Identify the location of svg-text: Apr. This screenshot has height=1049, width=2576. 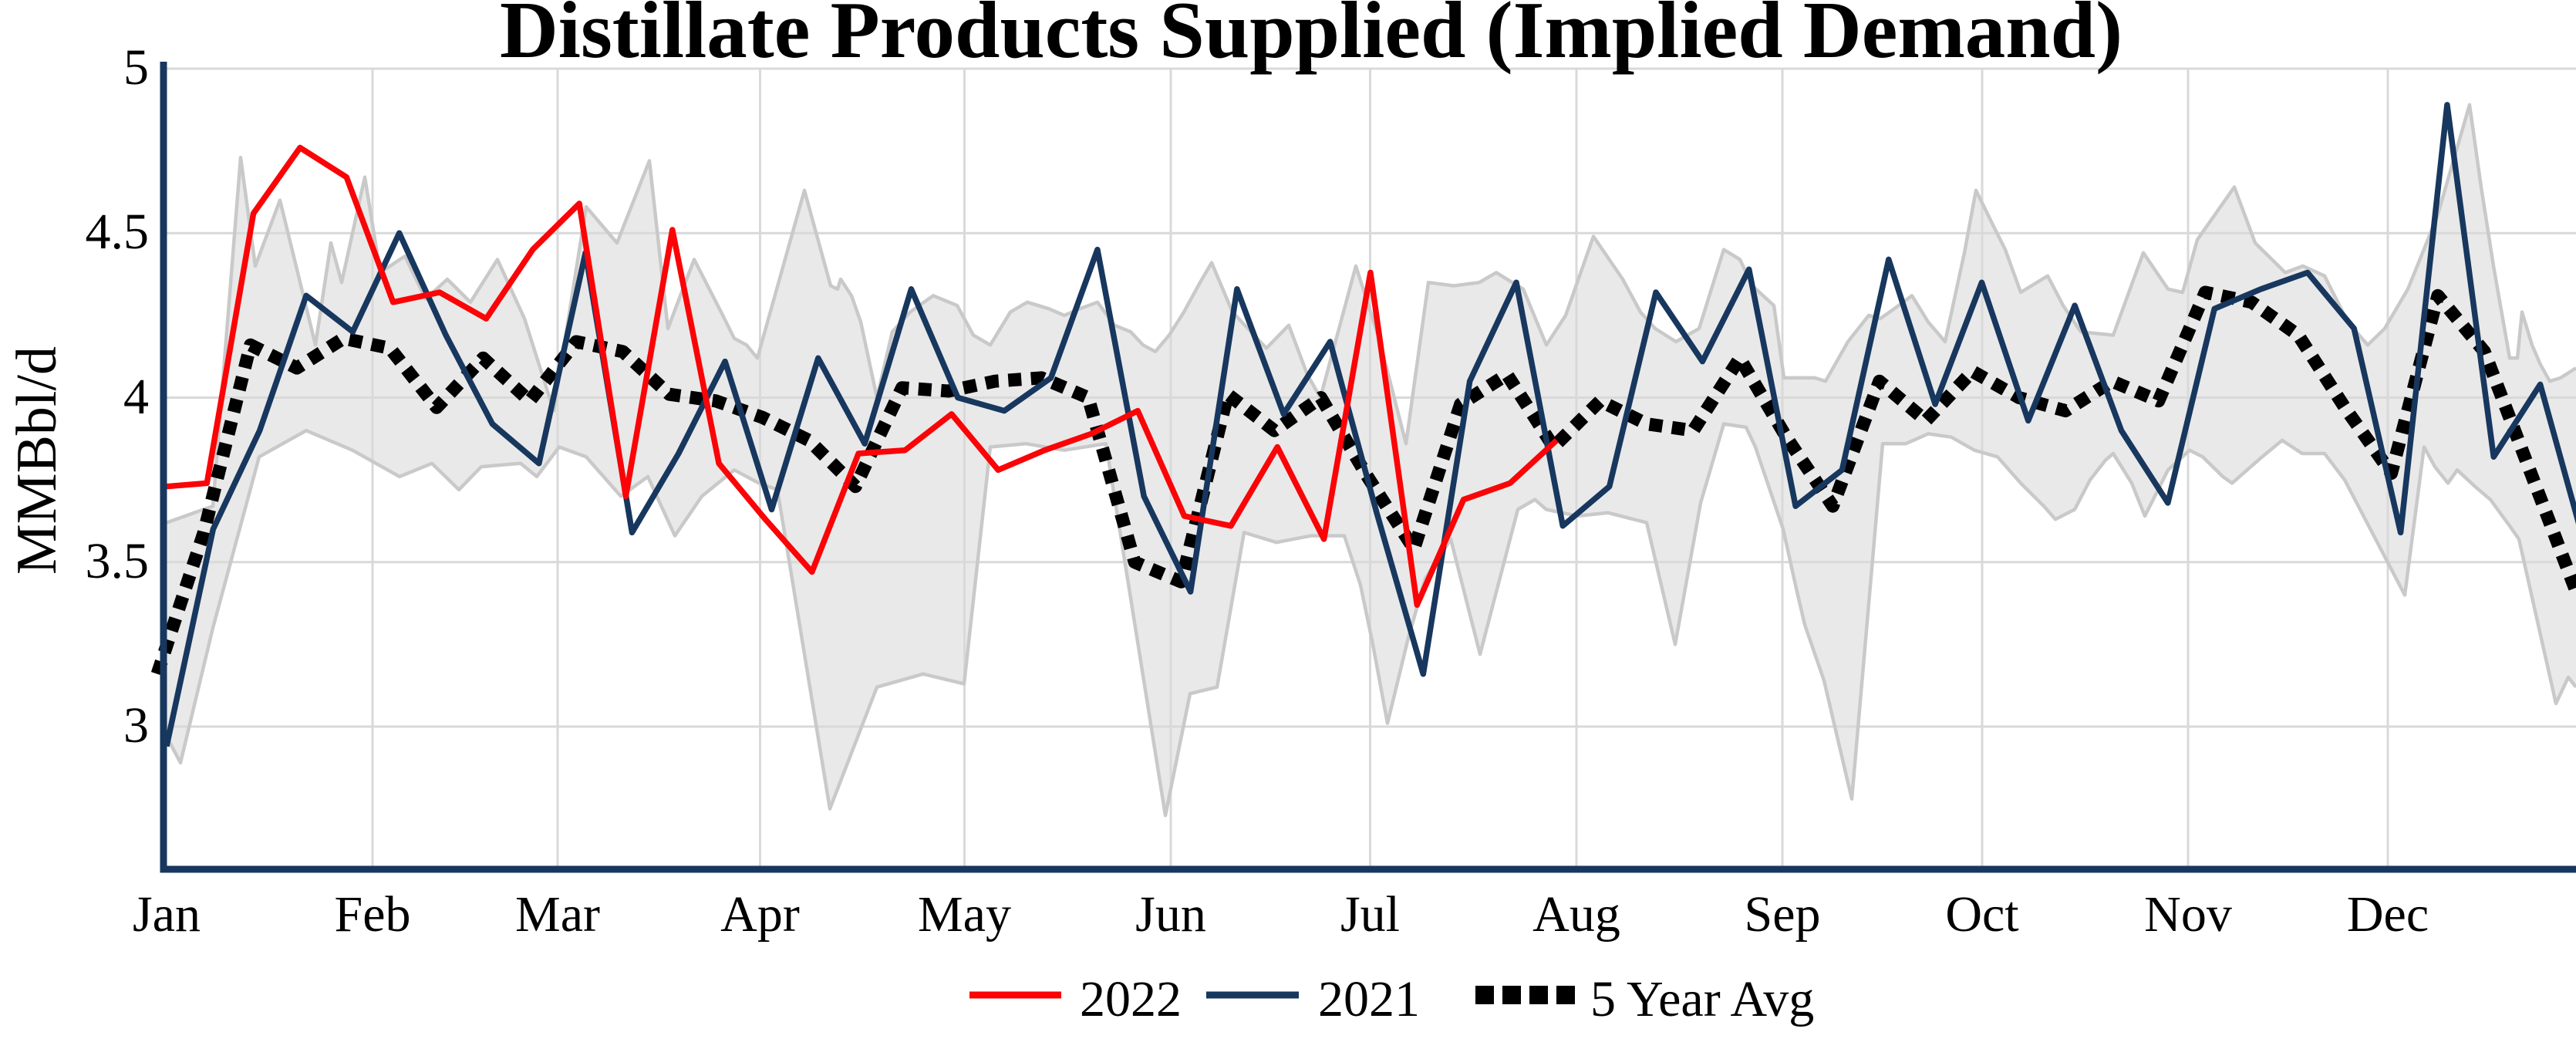
(760, 915).